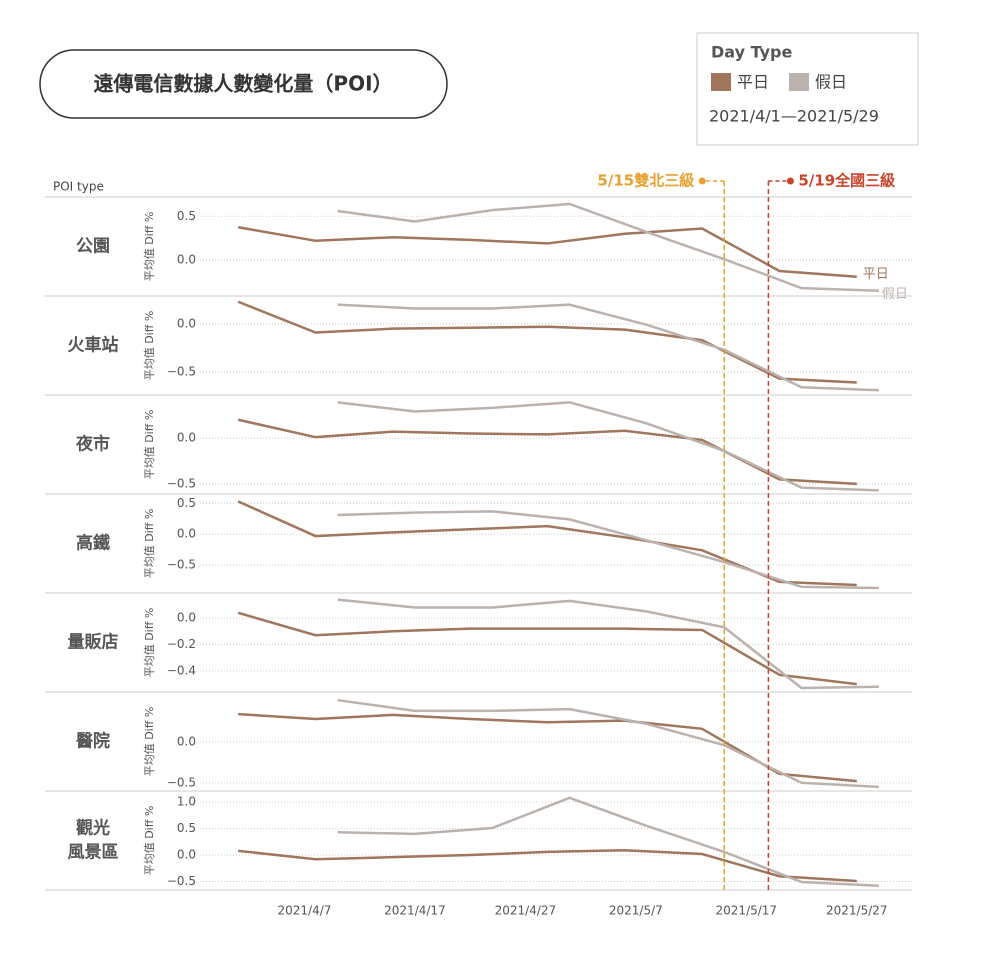  What do you see at coordinates (93, 853) in the screenshot?
I see `panel-name: 風景區` at bounding box center [93, 853].